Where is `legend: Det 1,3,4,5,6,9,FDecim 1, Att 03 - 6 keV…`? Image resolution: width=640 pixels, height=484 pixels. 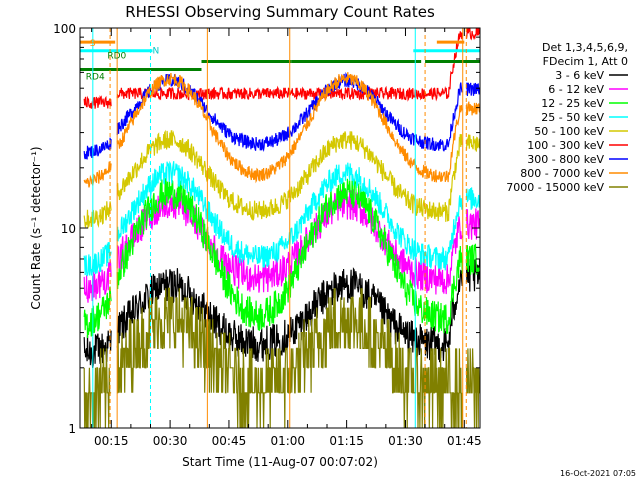 legend: Det 1,3,4,5,6,9,FDecim 1, Att 03 - 6 keV… is located at coordinates (567, 117).